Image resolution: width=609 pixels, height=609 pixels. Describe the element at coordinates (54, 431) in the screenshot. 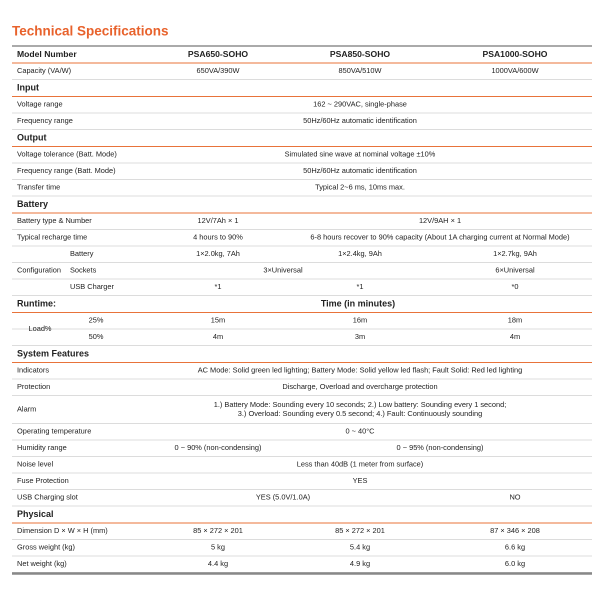

I see `row-label: Operating temperature` at that location.